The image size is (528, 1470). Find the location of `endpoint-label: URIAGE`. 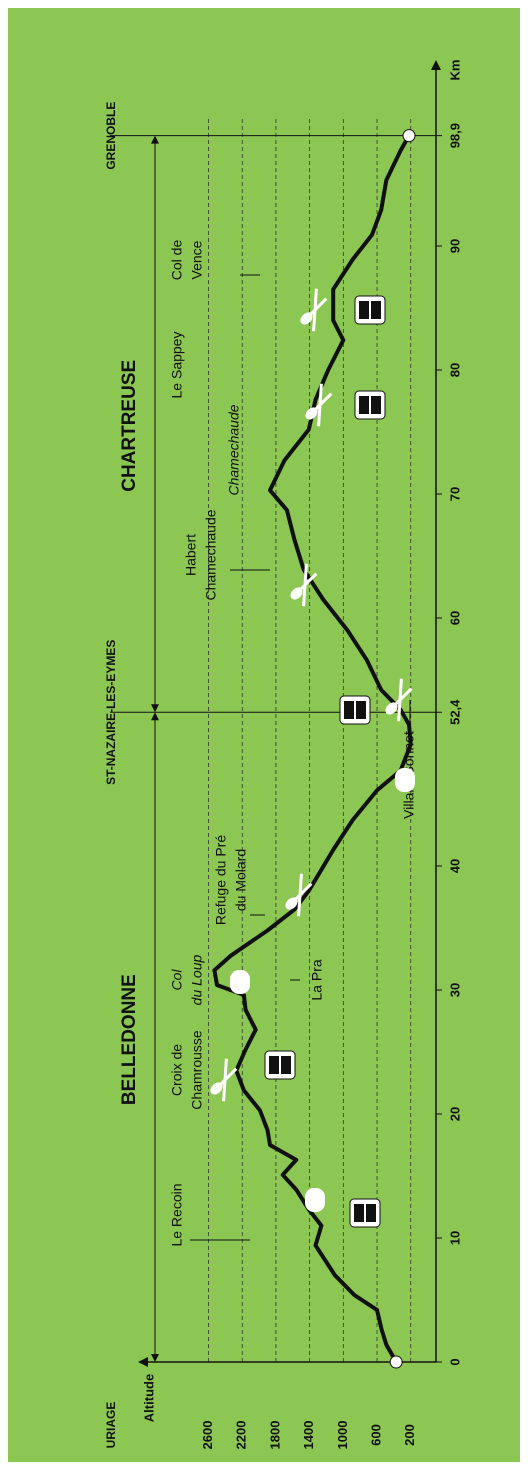

endpoint-label: URIAGE is located at coordinates (111, 1425).